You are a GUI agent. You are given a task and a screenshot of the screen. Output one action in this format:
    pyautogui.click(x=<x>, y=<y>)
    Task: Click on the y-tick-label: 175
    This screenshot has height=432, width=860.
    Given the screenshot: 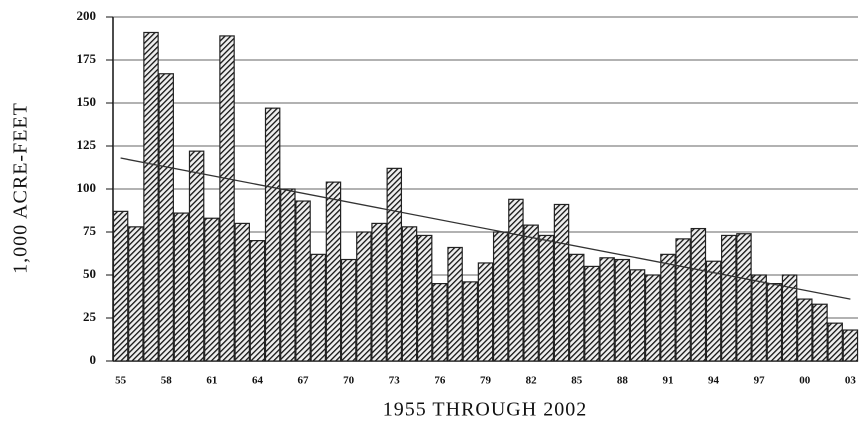 What is the action you would take?
    pyautogui.click(x=87, y=58)
    